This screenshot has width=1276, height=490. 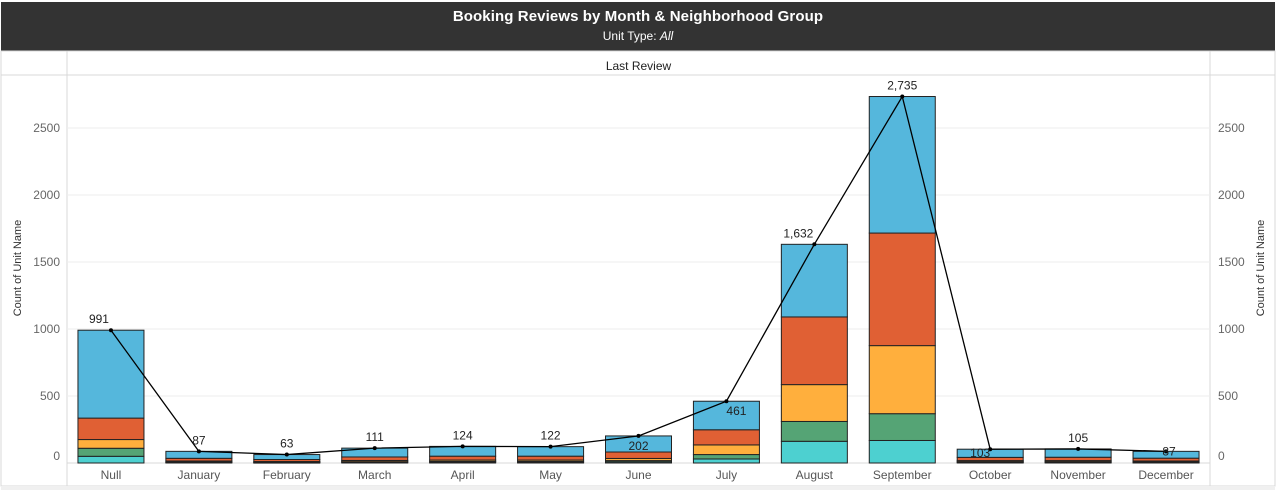 What do you see at coordinates (980, 453) in the screenshot?
I see `bar-total-label: 103` at bounding box center [980, 453].